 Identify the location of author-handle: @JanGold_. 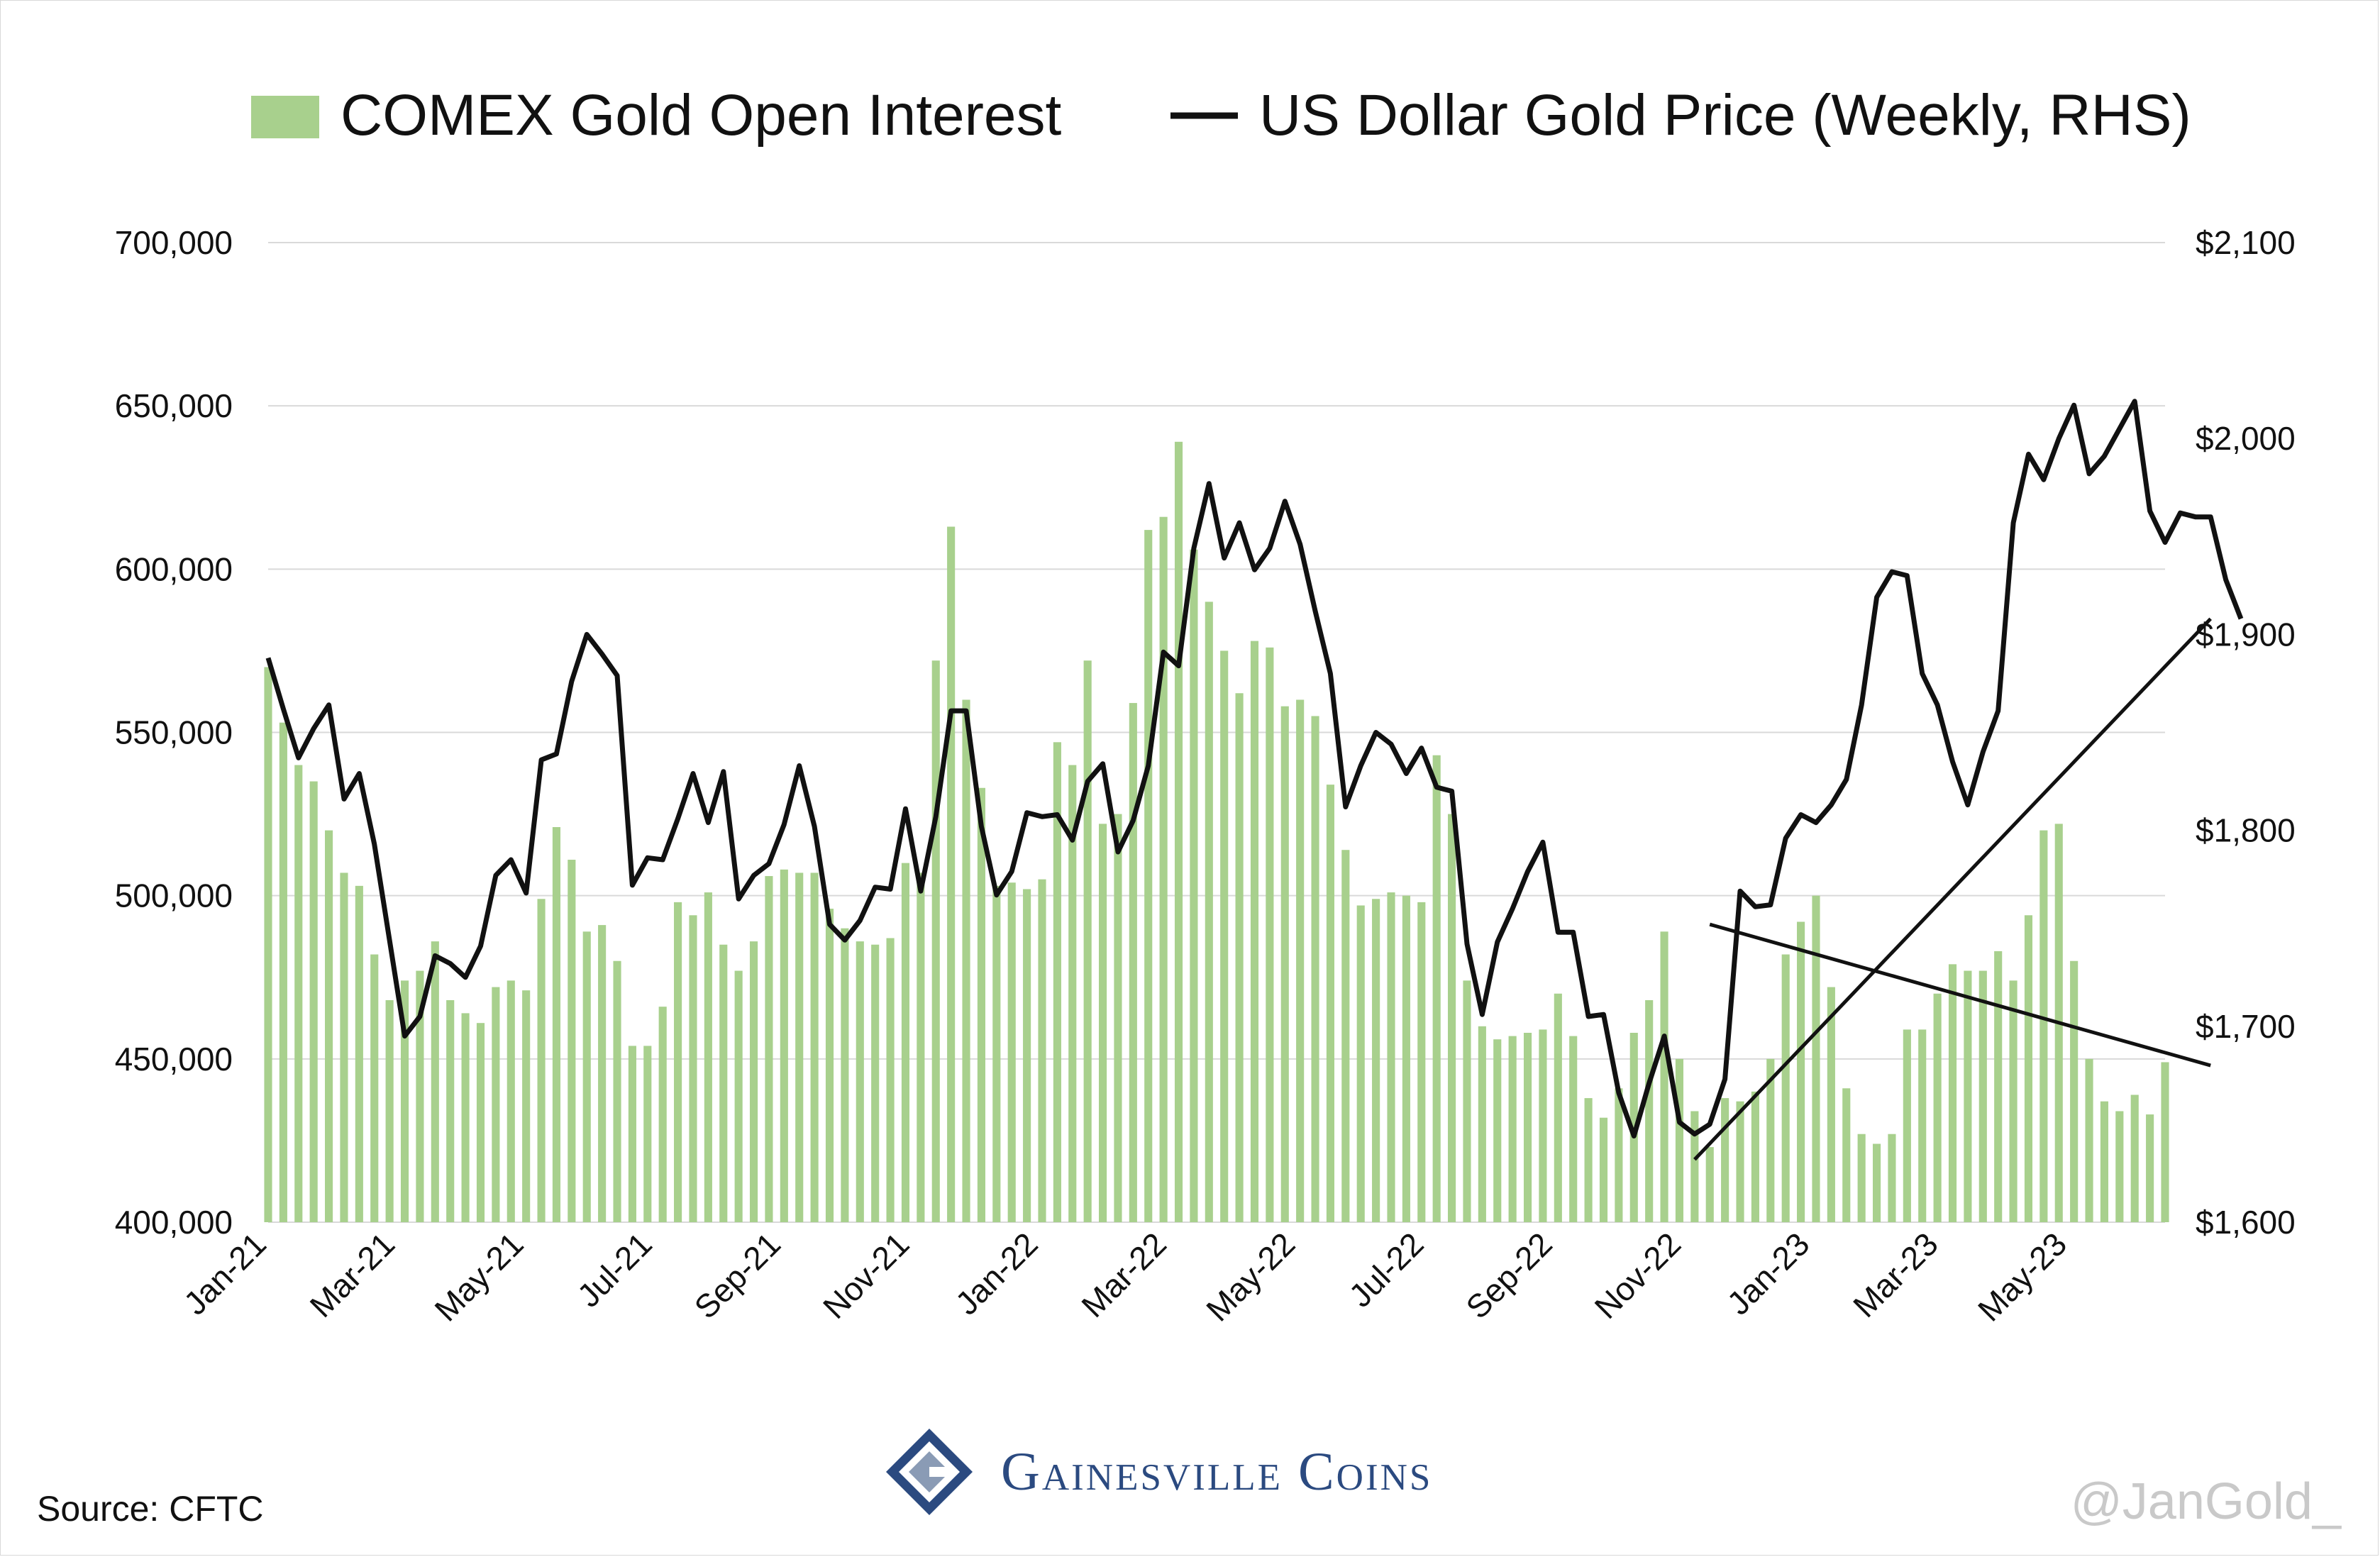
(2205, 1502).